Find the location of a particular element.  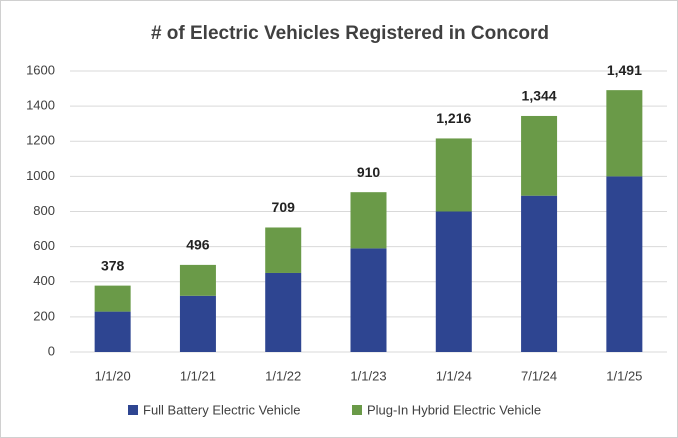

x-tick-label: 1/1/24 is located at coordinates (454, 375).